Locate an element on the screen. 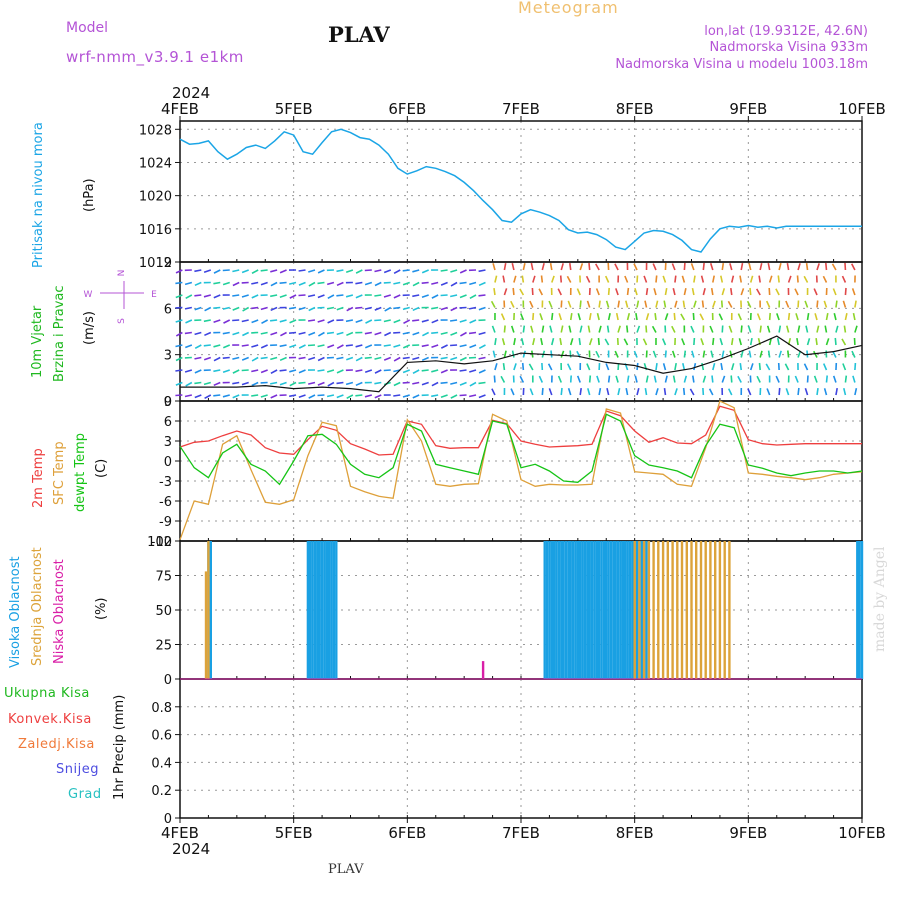 The height and width of the screenshot is (900, 900). ytick-label-pressure: 1020 is located at coordinates (155, 197).